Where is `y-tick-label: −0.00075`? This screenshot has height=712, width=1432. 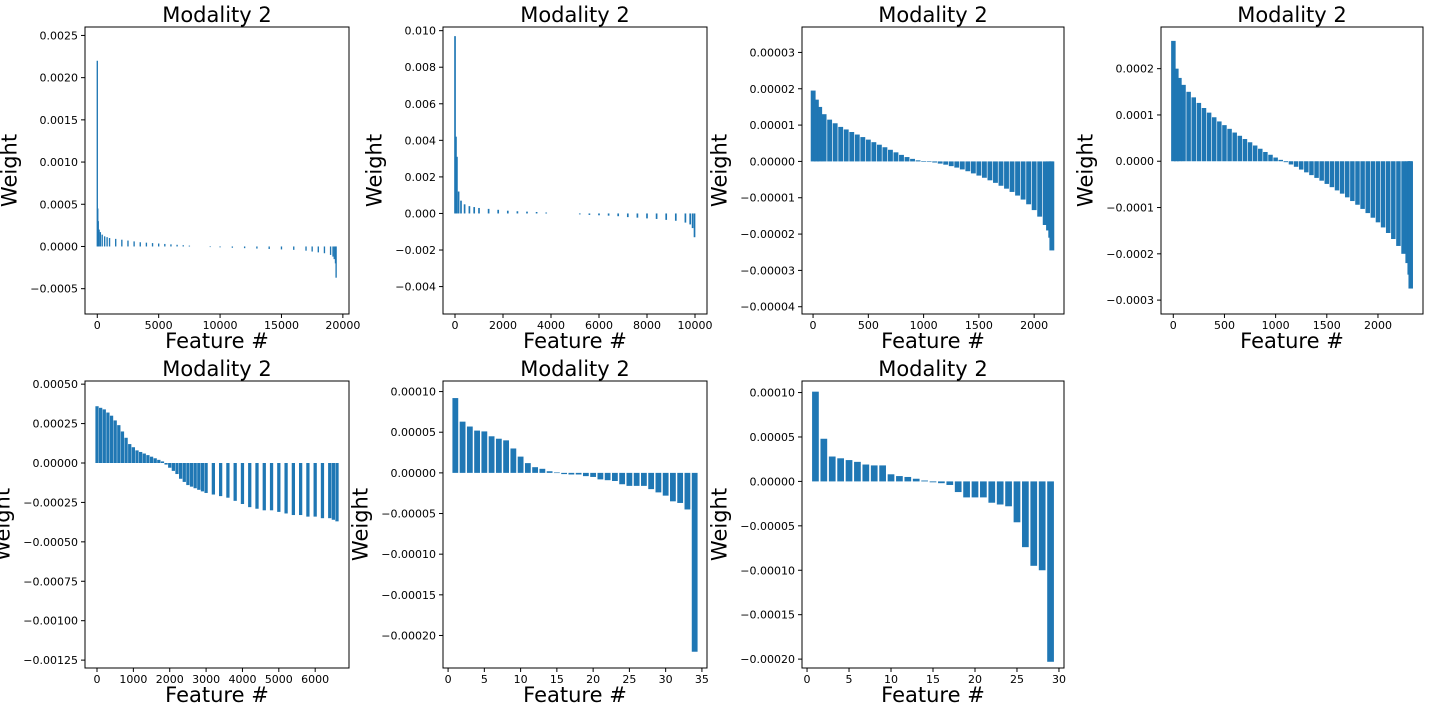 y-tick-label: −0.00075 is located at coordinates (50, 581).